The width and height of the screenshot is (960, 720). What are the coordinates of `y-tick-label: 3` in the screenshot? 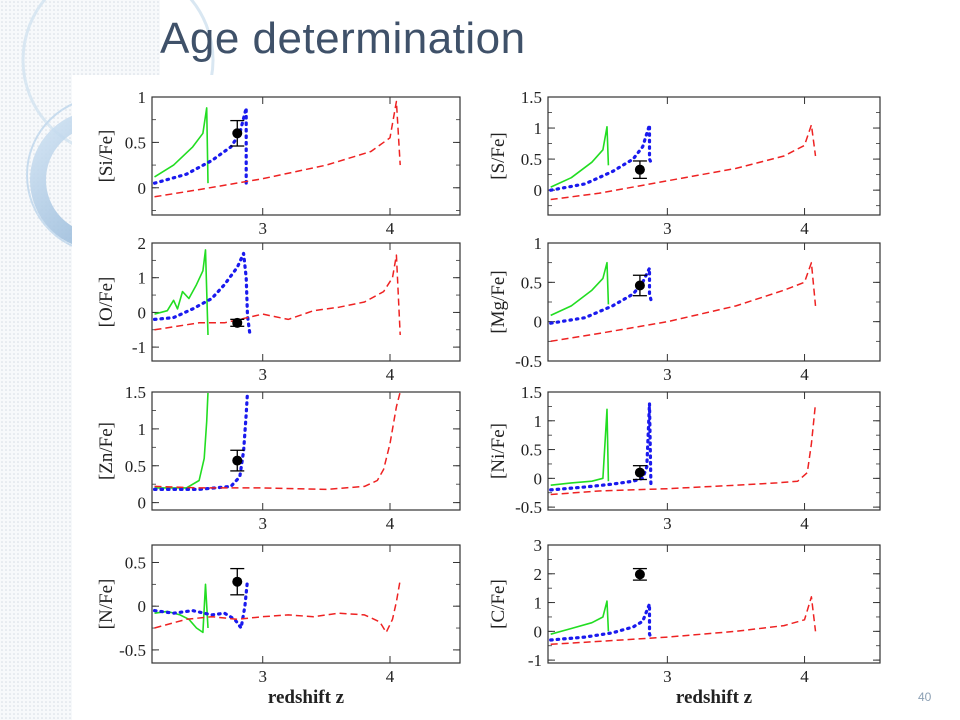 It's located at (538, 545).